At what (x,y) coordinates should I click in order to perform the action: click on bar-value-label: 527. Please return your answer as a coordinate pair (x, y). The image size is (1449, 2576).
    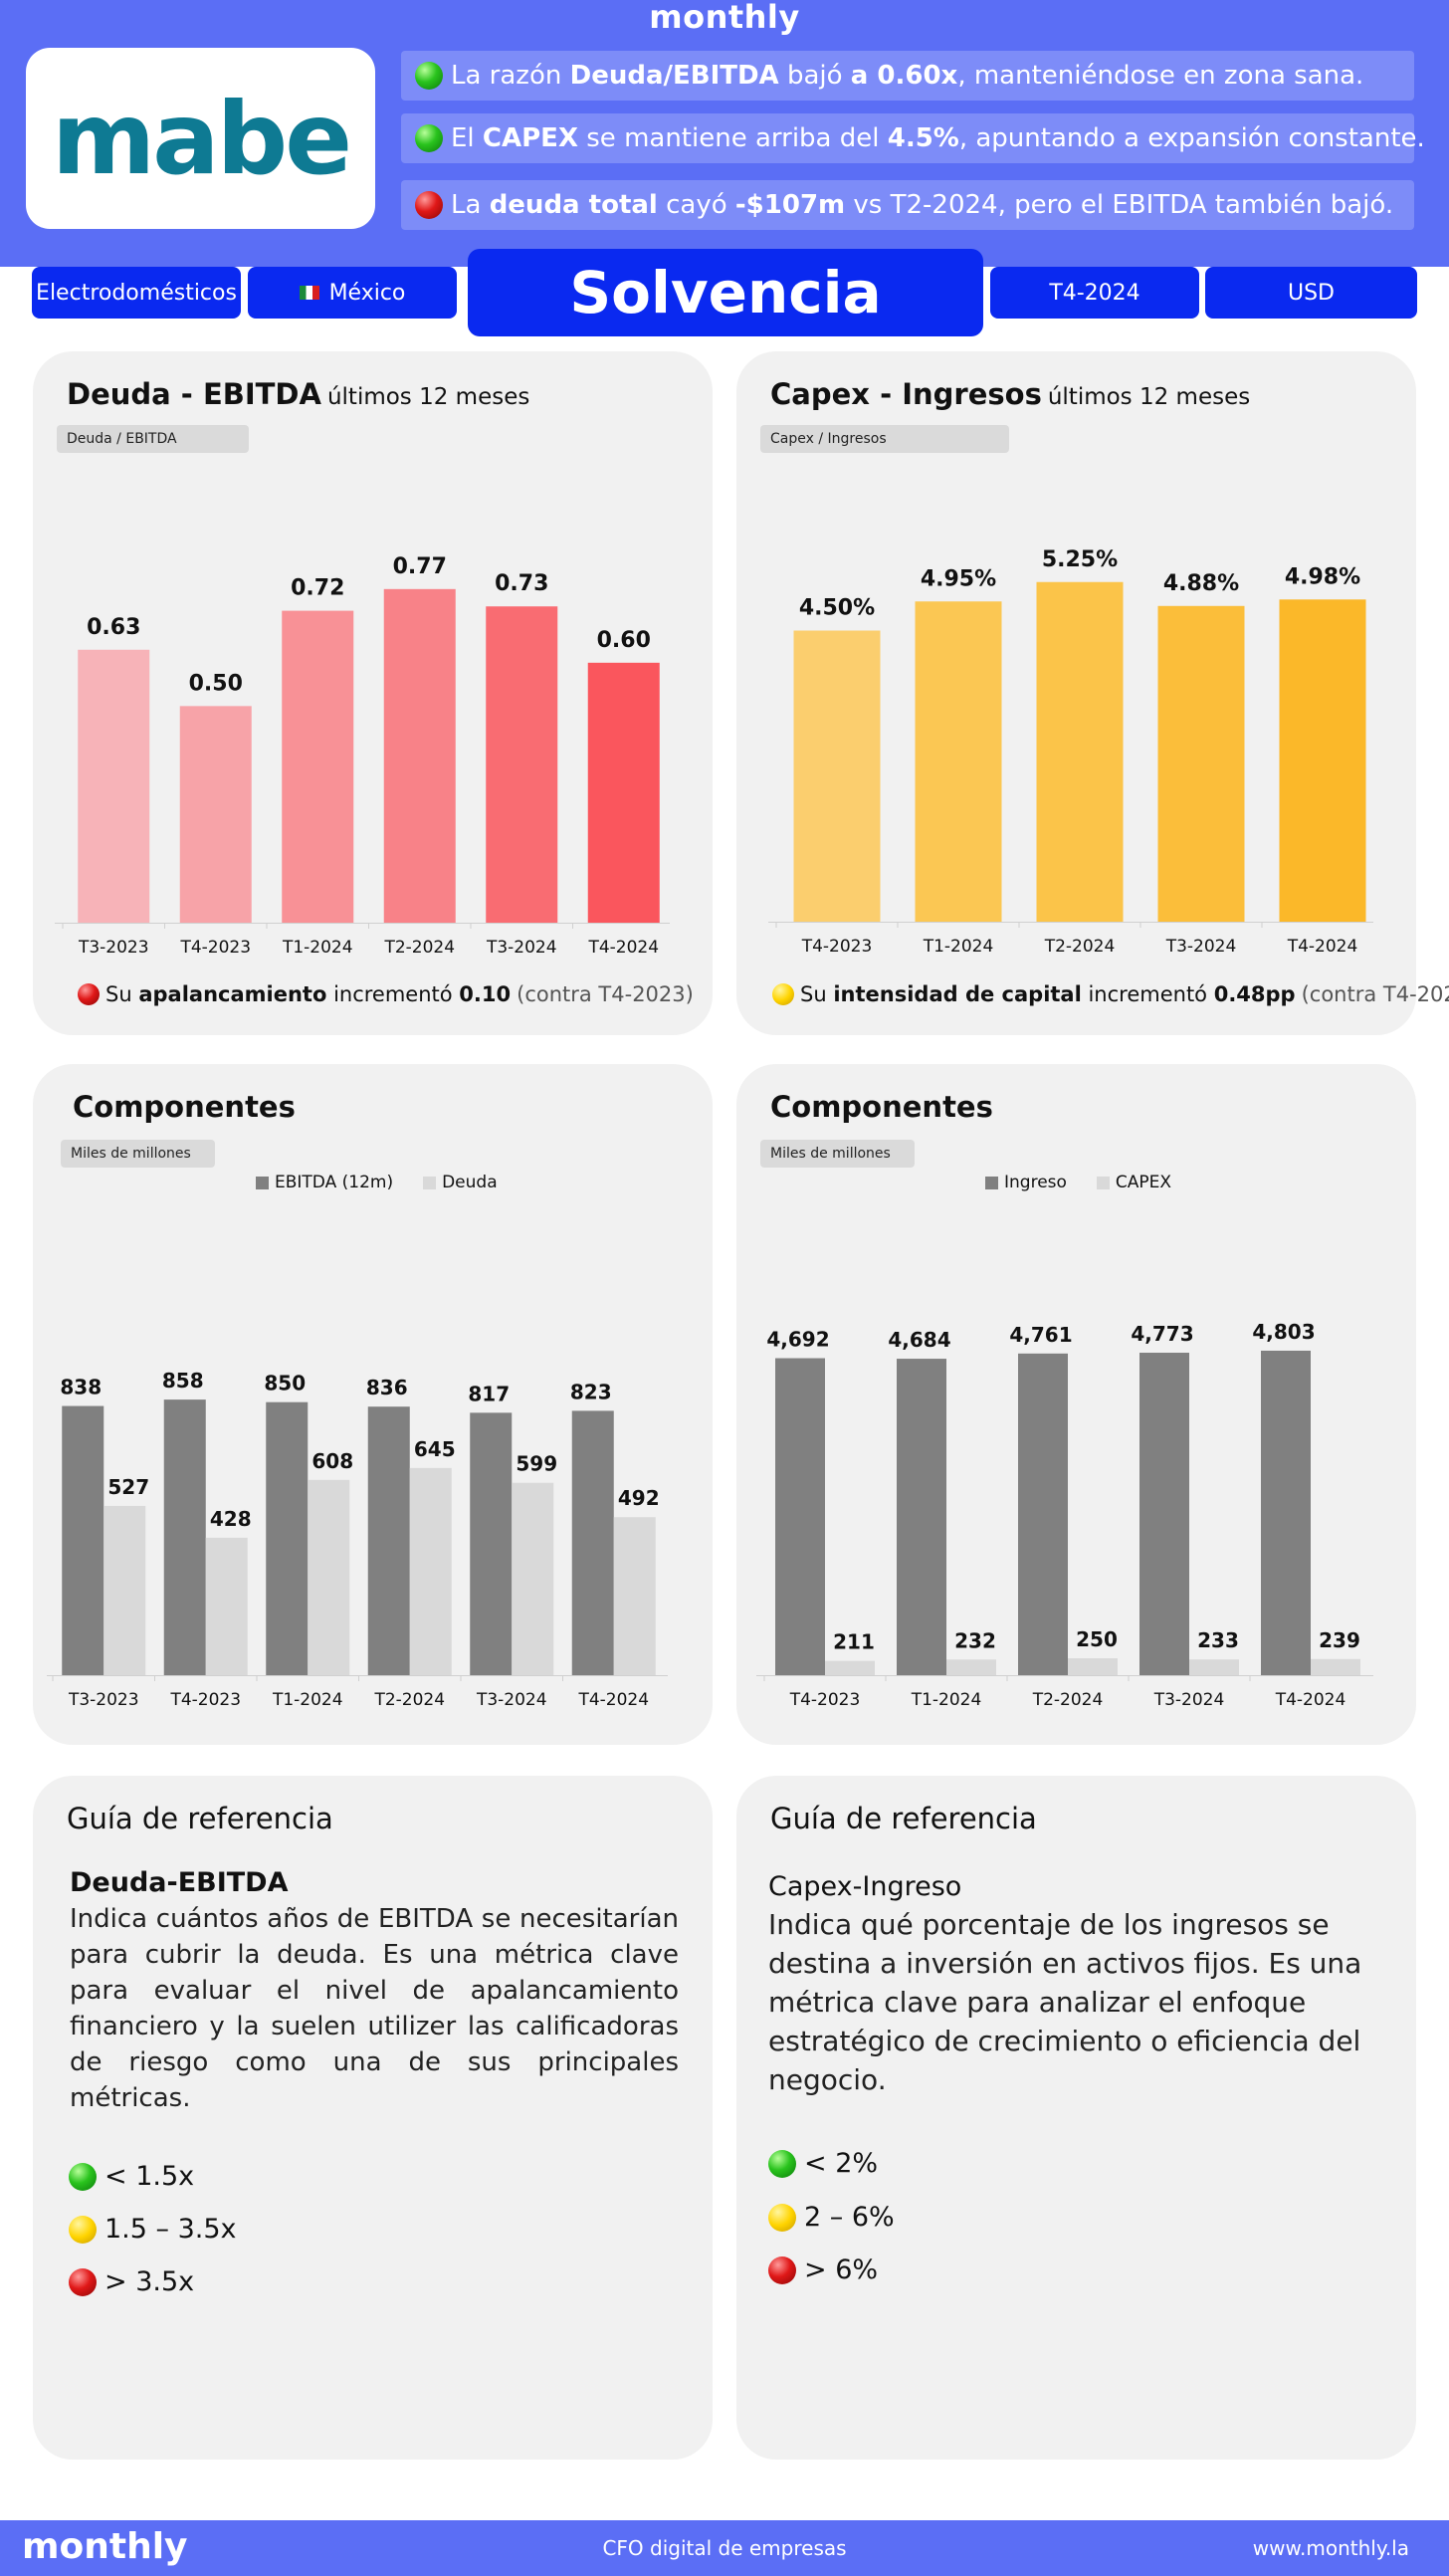
    Looking at the image, I should click on (128, 1487).